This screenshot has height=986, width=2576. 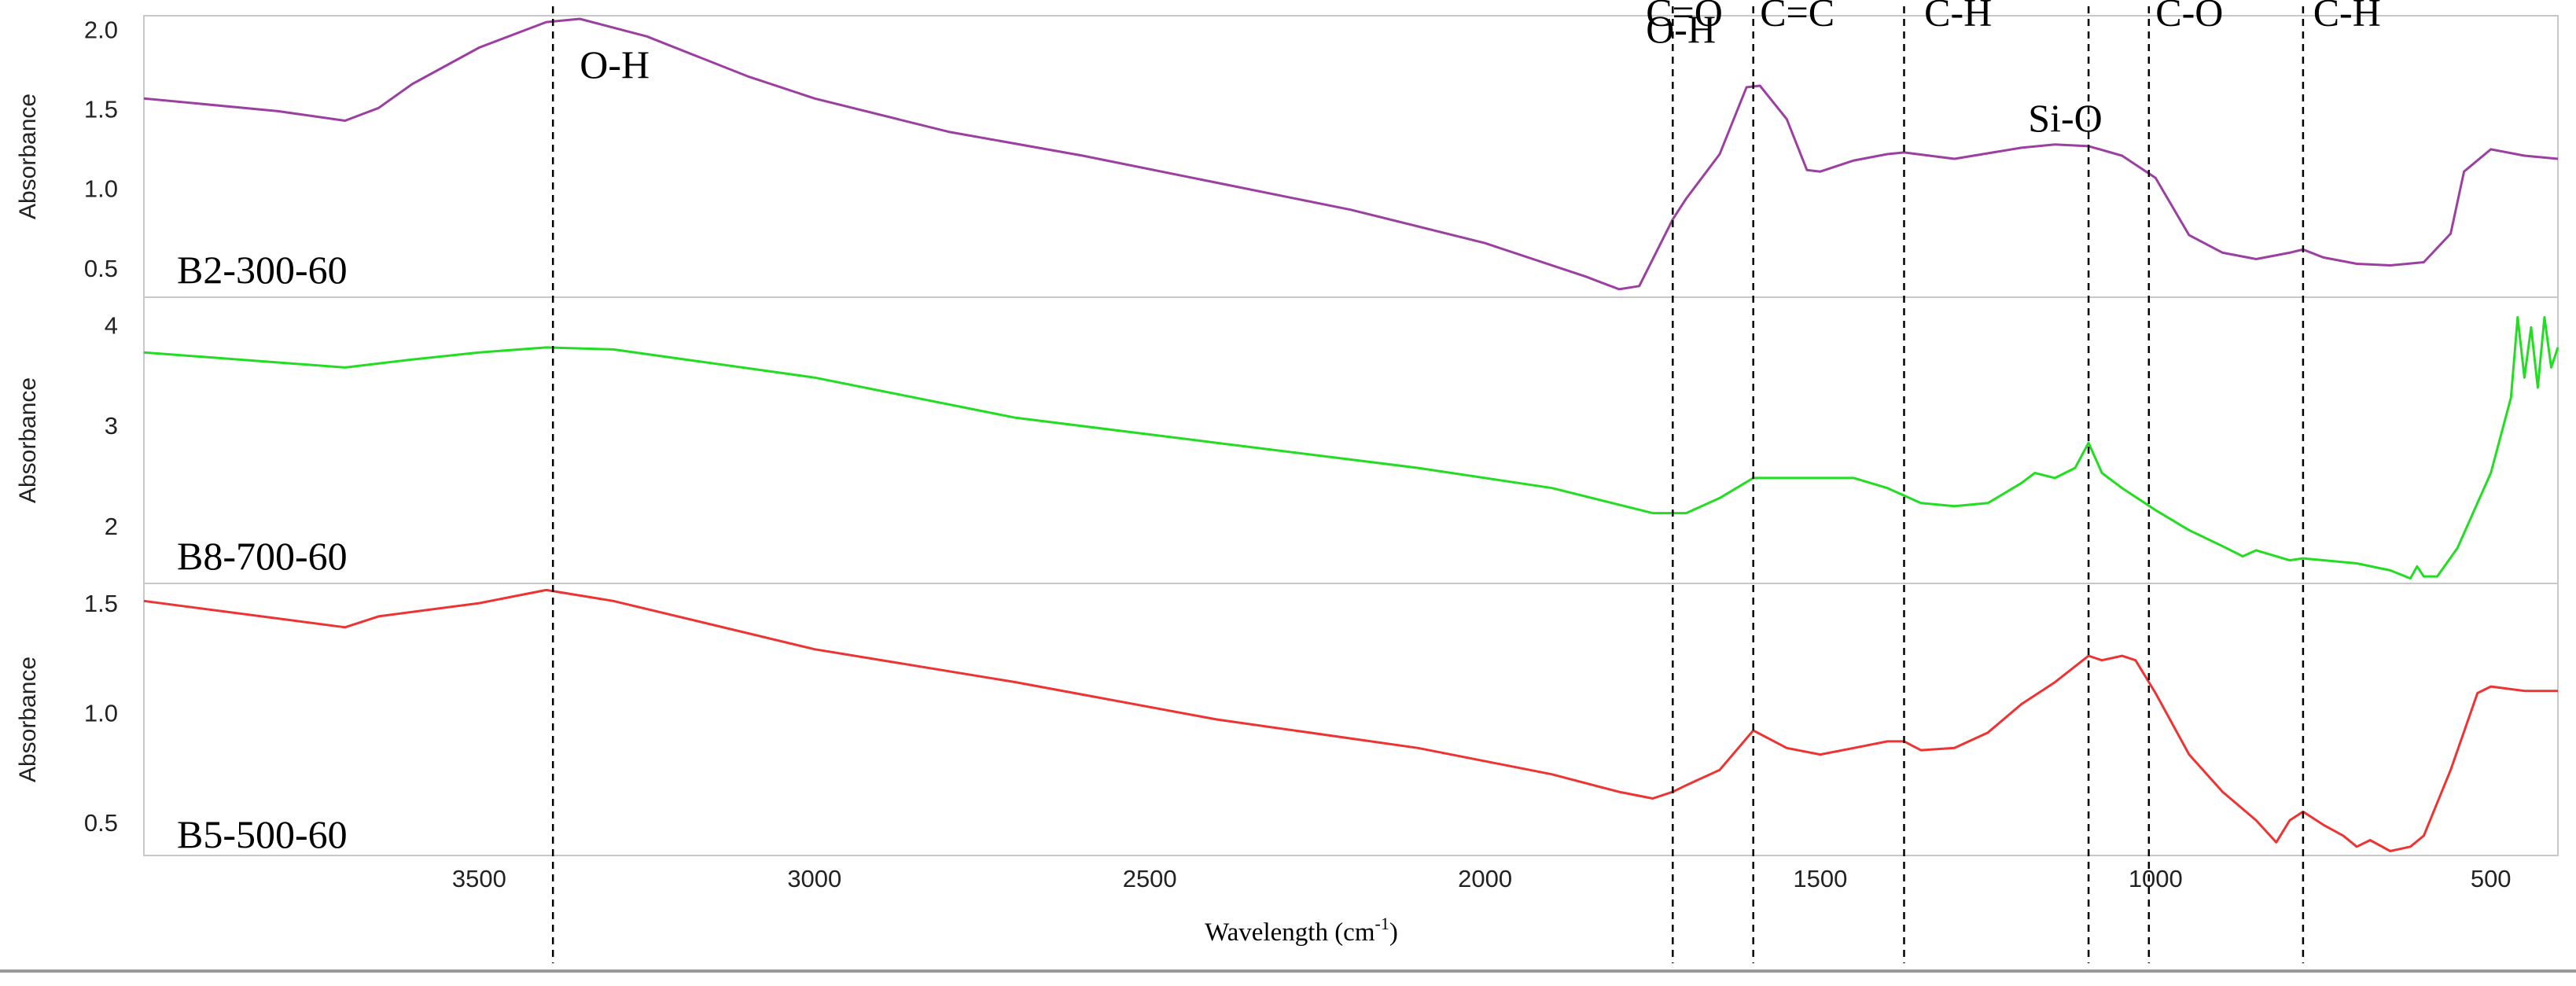 I want to click on x-tick-label: 3500, so click(x=479, y=878).